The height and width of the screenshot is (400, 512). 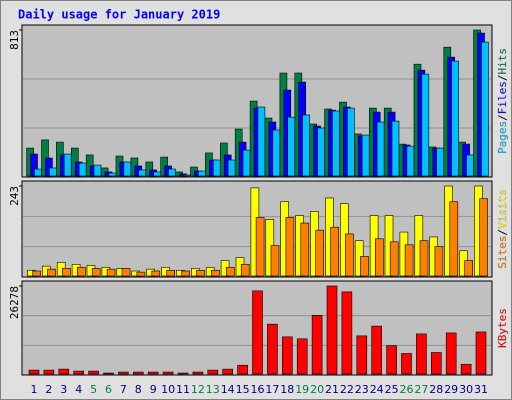 What do you see at coordinates (392, 389) in the screenshot?
I see `x-tick-label: 25` at bounding box center [392, 389].